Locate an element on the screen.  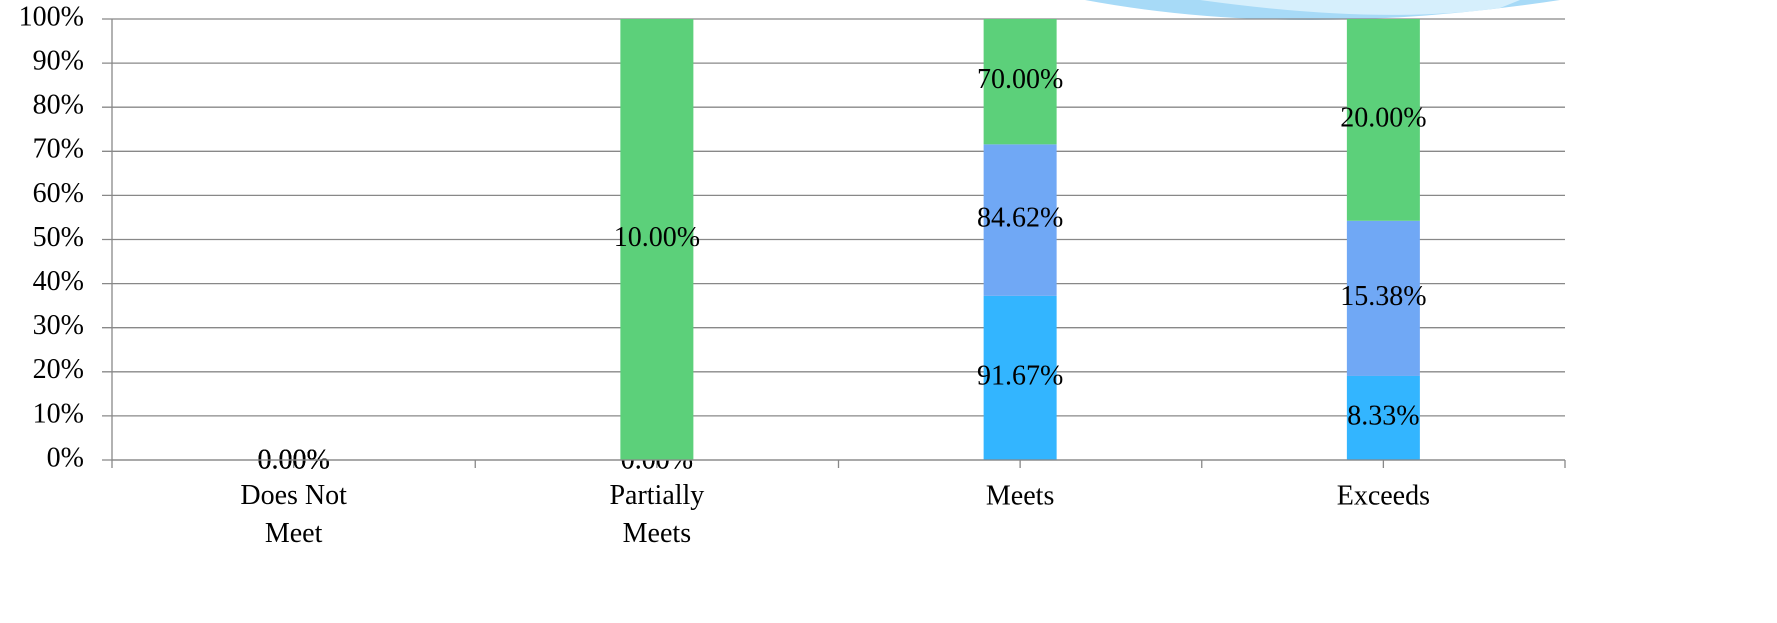
y-tick-label: 0% is located at coordinates (65, 457).